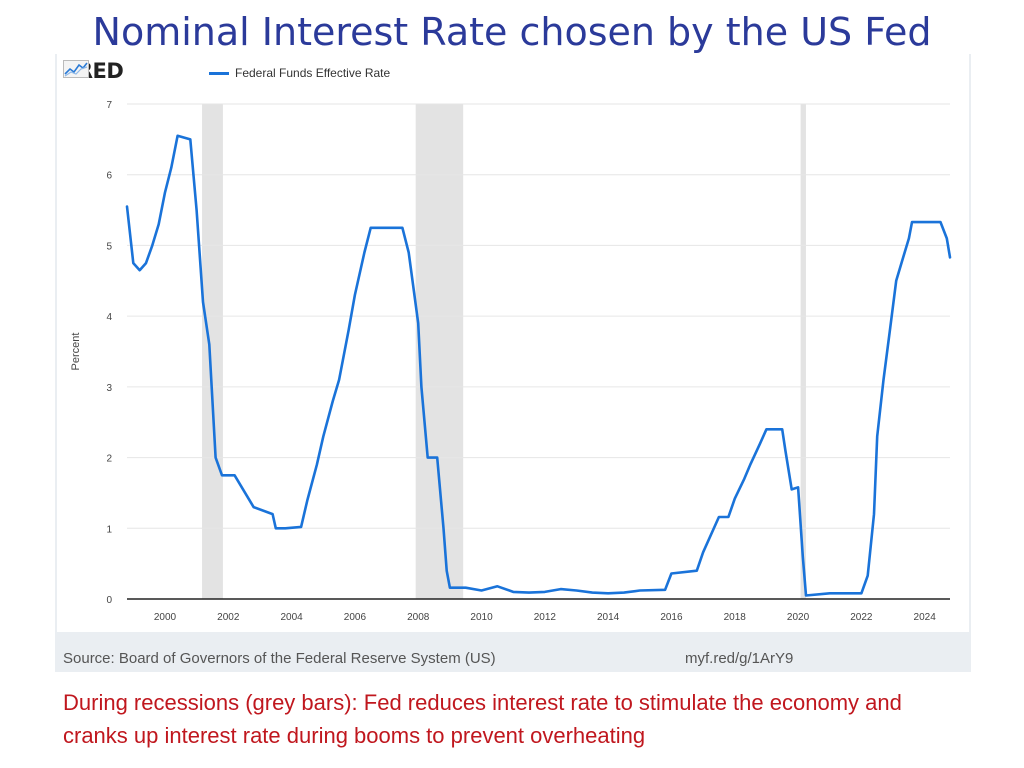  What do you see at coordinates (109, 529) in the screenshot?
I see `y-tick-label-1: 1` at bounding box center [109, 529].